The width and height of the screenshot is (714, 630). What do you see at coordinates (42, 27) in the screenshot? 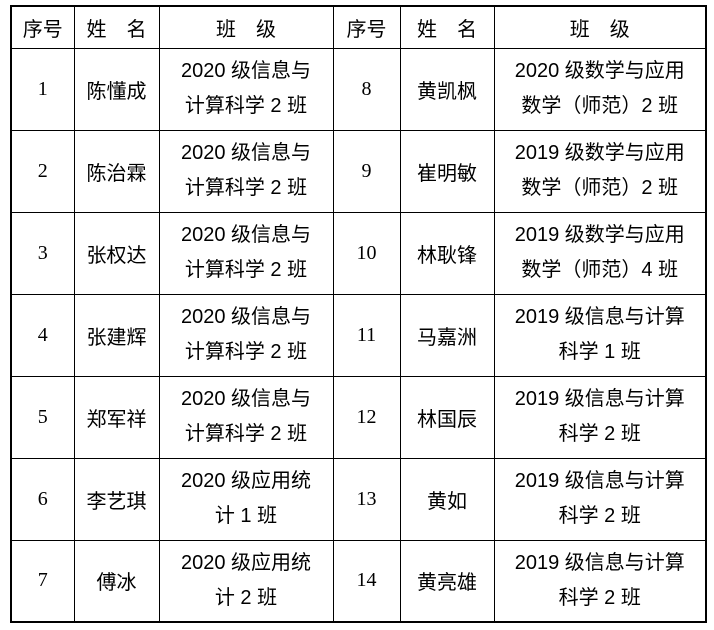
I see `header-serial-left: 序号` at bounding box center [42, 27].